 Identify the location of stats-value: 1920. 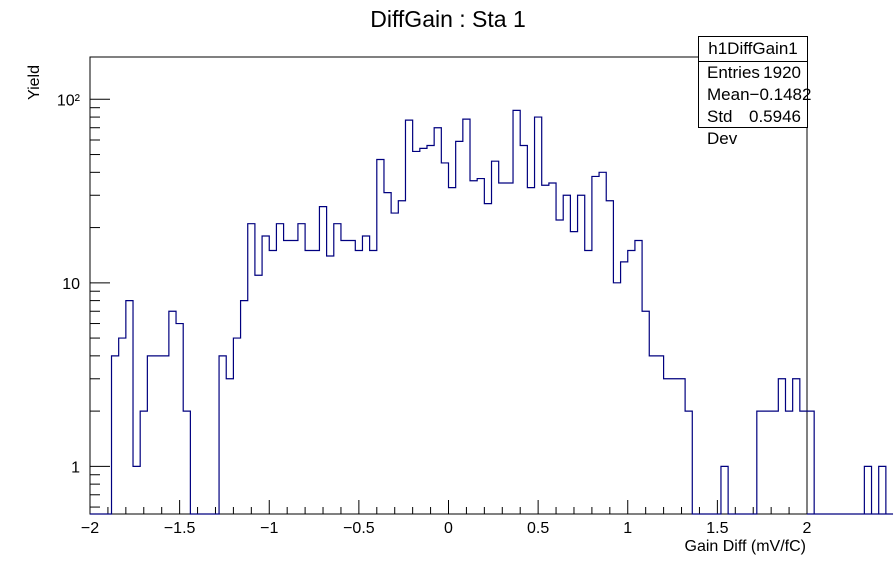
(782, 72).